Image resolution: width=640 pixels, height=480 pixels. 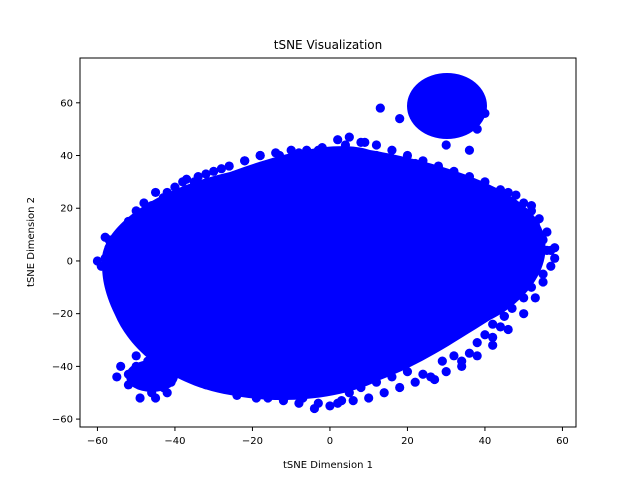 What do you see at coordinates (328, 437) in the screenshot?
I see `x-axis-ticks: −60 −40 −20 0 20 40 60` at bounding box center [328, 437].